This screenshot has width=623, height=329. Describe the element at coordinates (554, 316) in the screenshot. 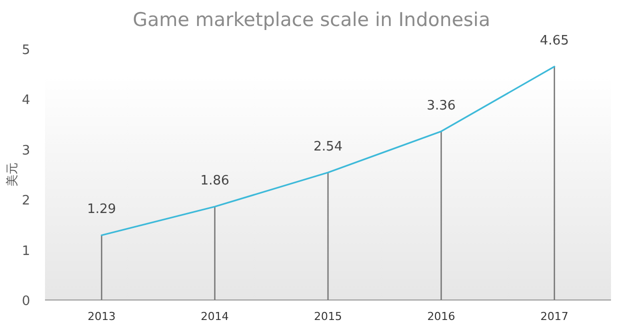

I see `x-tick-label: 2017` at that location.